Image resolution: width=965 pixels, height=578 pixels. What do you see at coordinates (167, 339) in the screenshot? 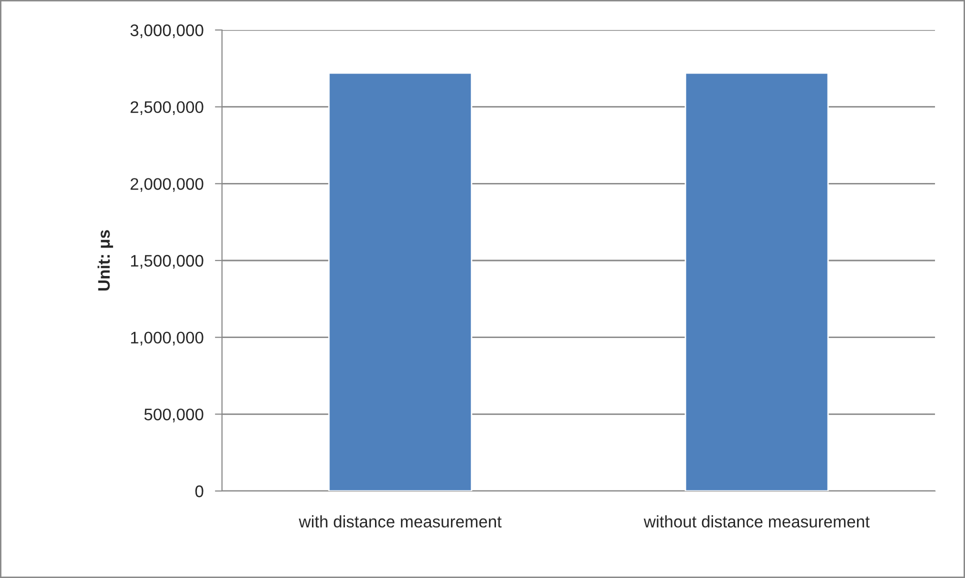
I see `y-tick-label: 1,000,000` at bounding box center [167, 339].